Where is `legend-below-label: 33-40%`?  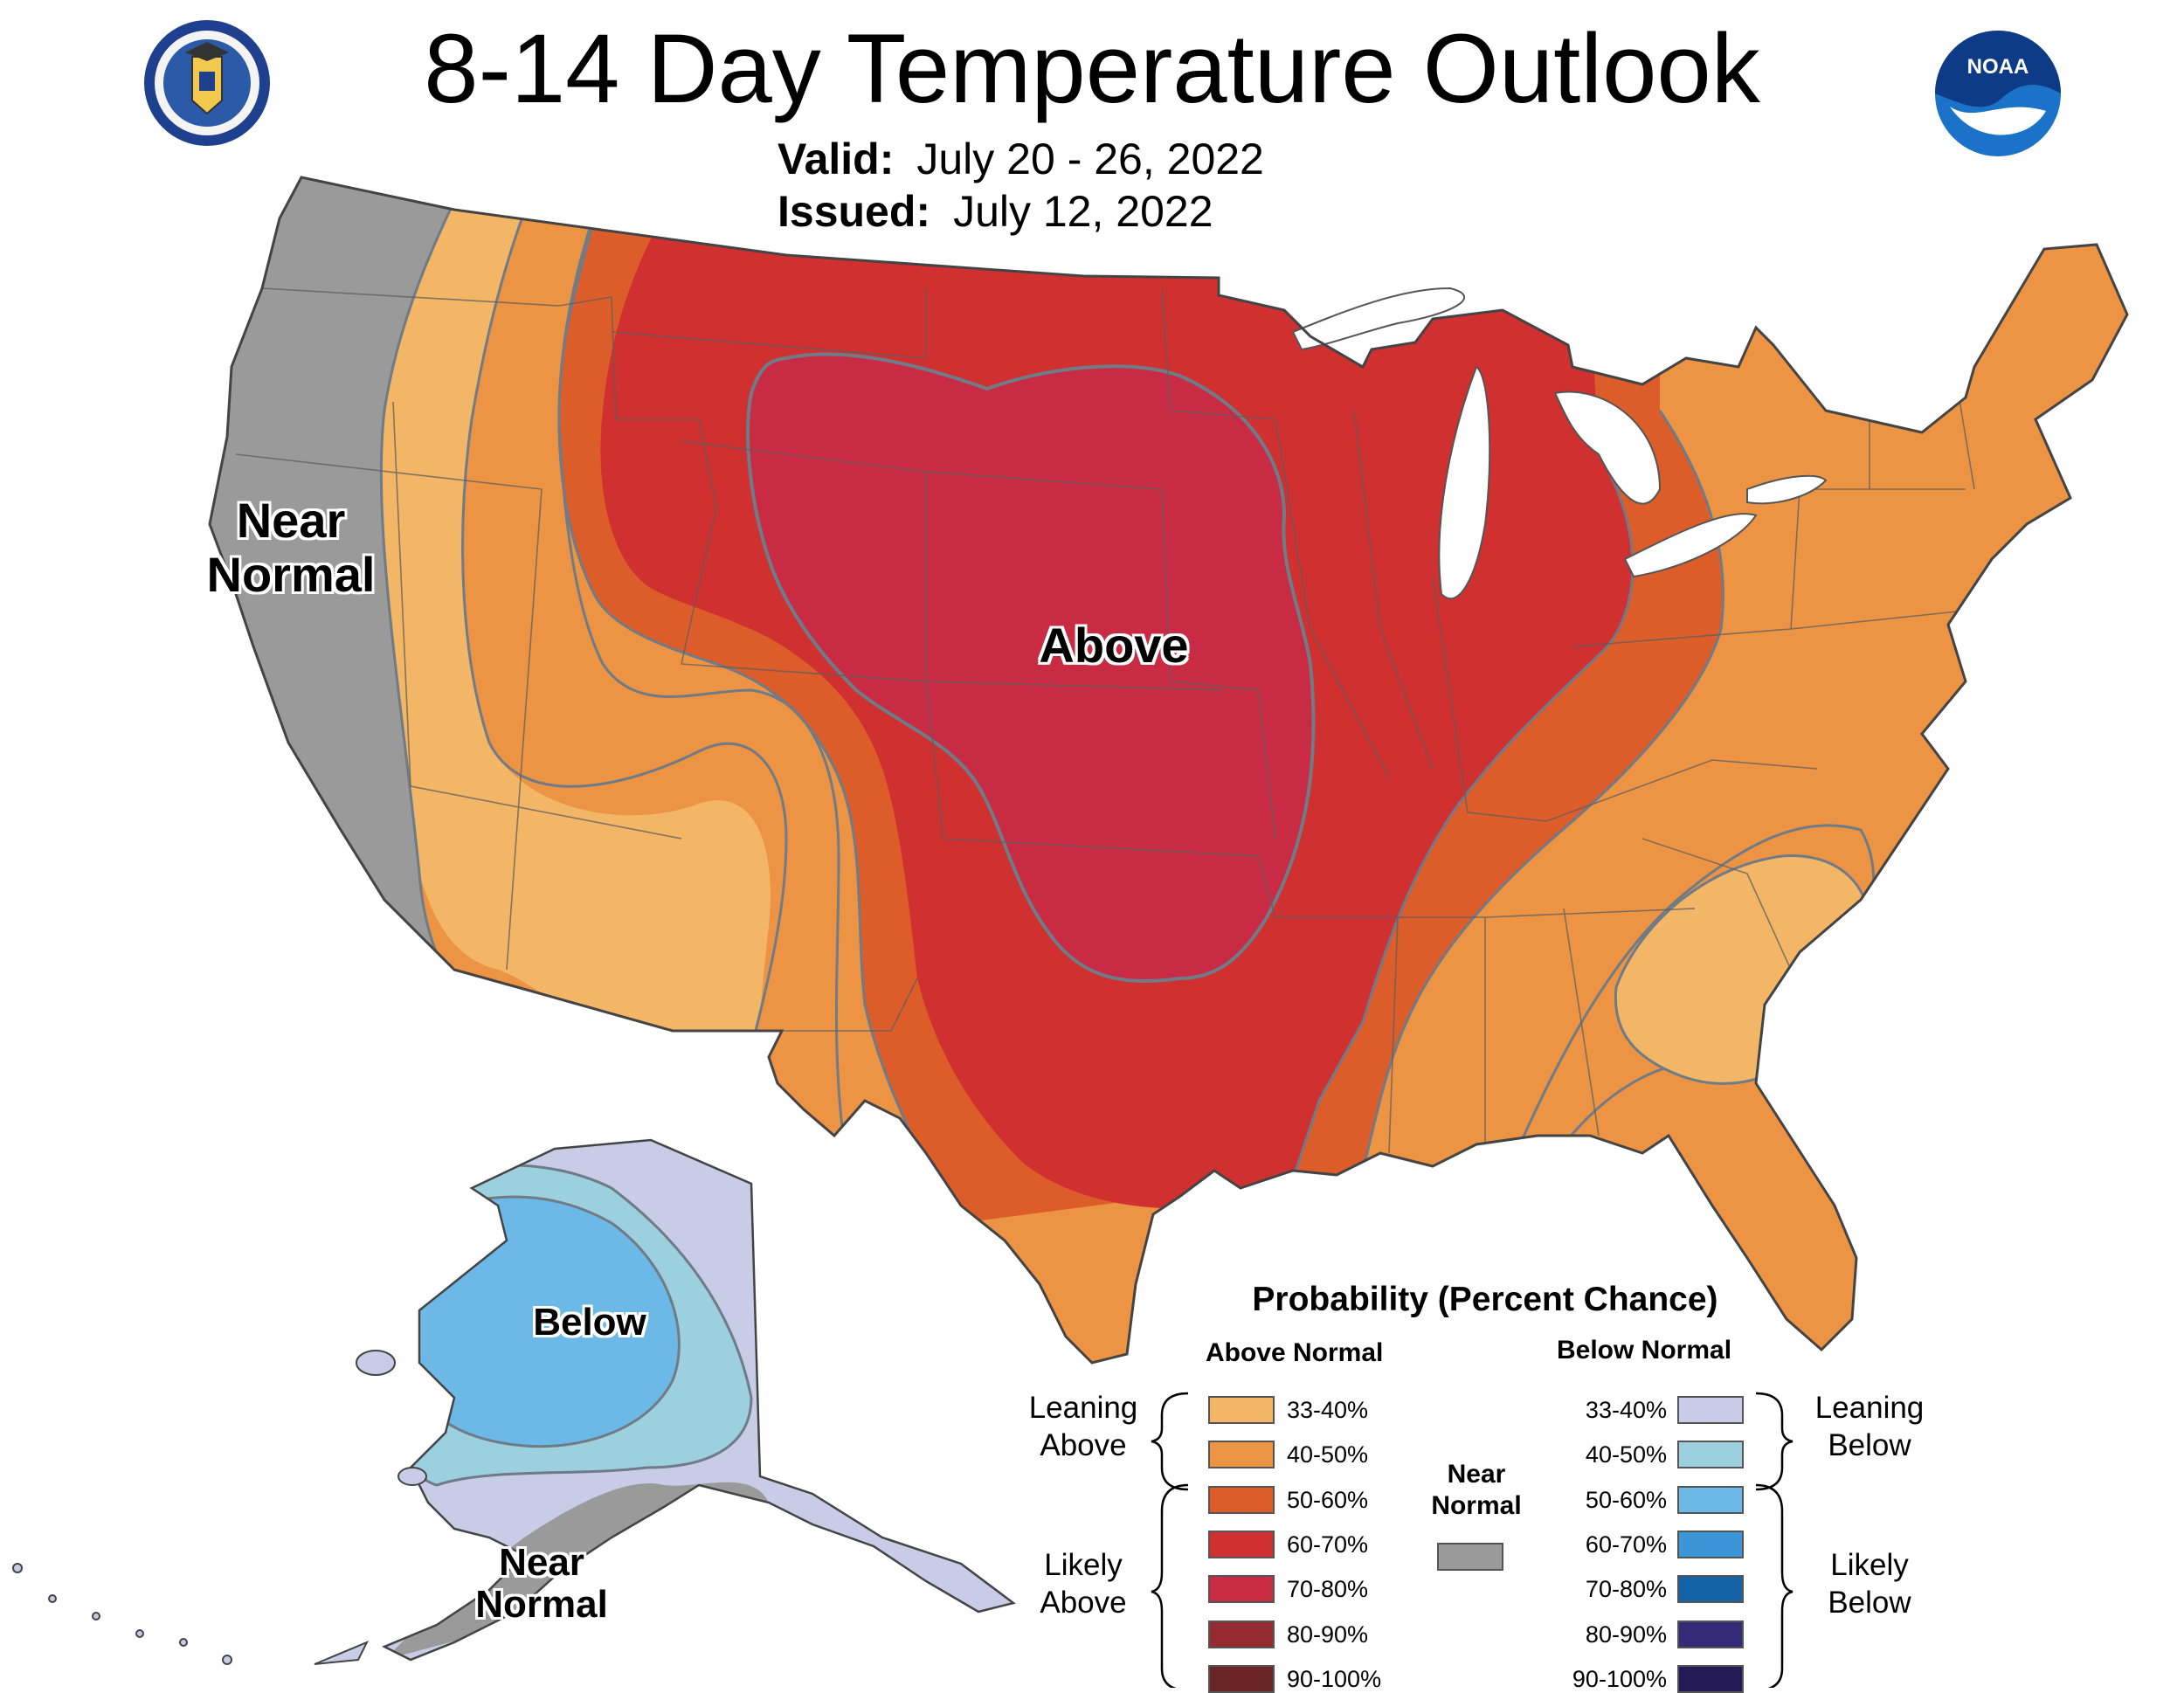 legend-below-label: 33-40% is located at coordinates (1626, 1410).